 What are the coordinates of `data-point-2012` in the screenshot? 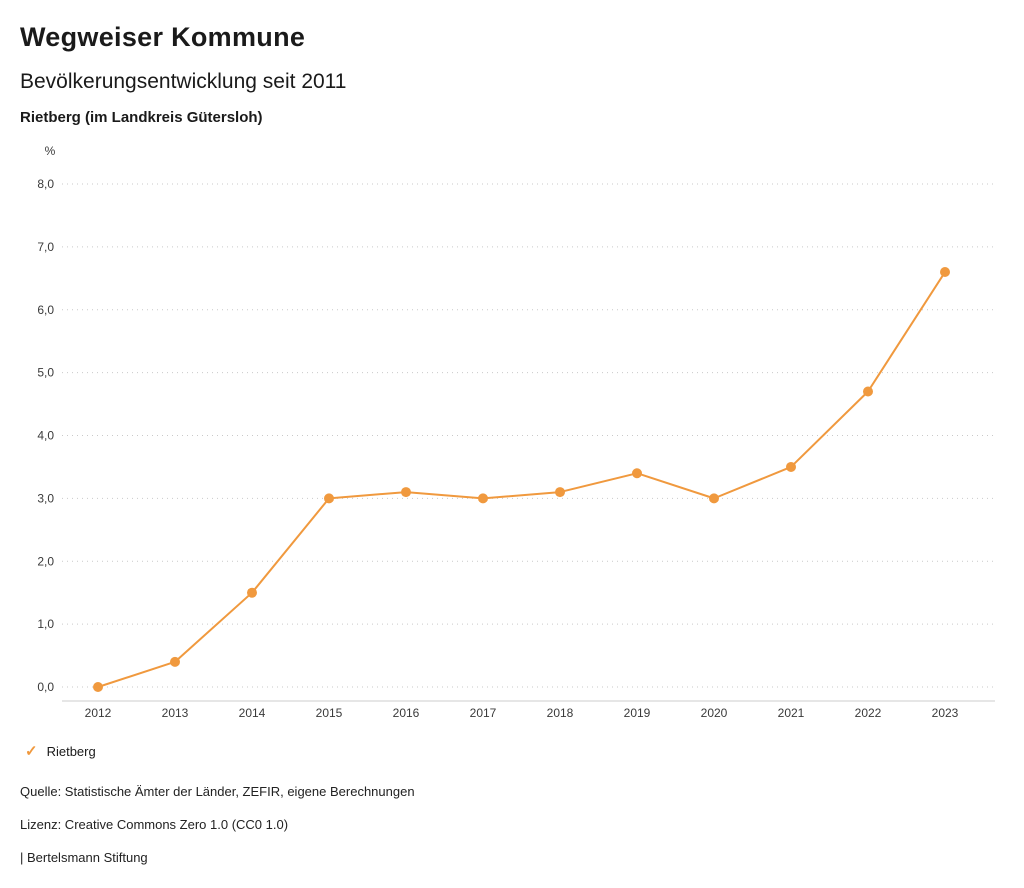 It's located at (98, 687).